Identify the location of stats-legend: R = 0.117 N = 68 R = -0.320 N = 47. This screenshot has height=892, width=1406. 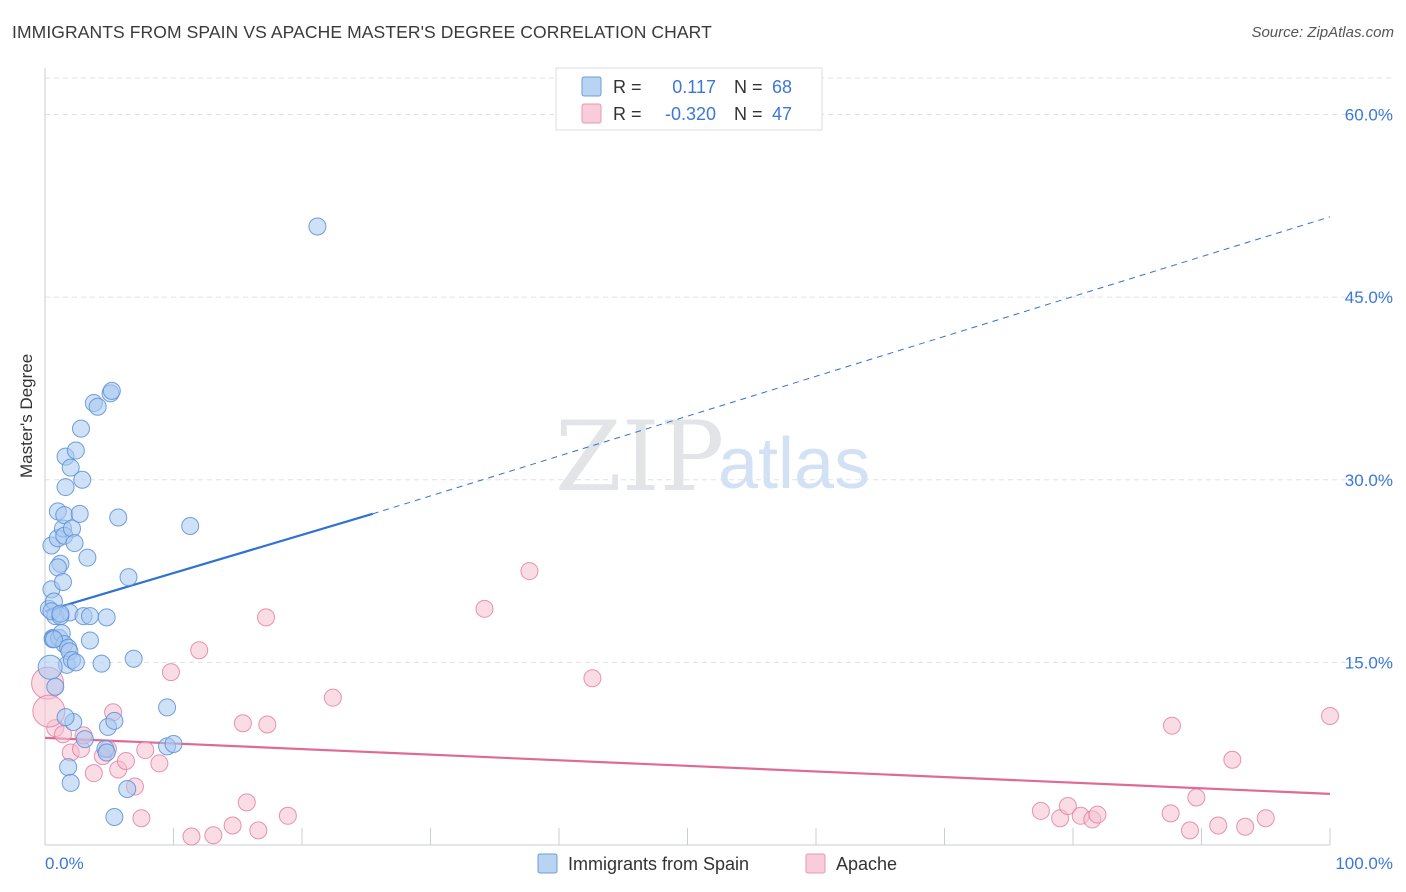
(689, 99).